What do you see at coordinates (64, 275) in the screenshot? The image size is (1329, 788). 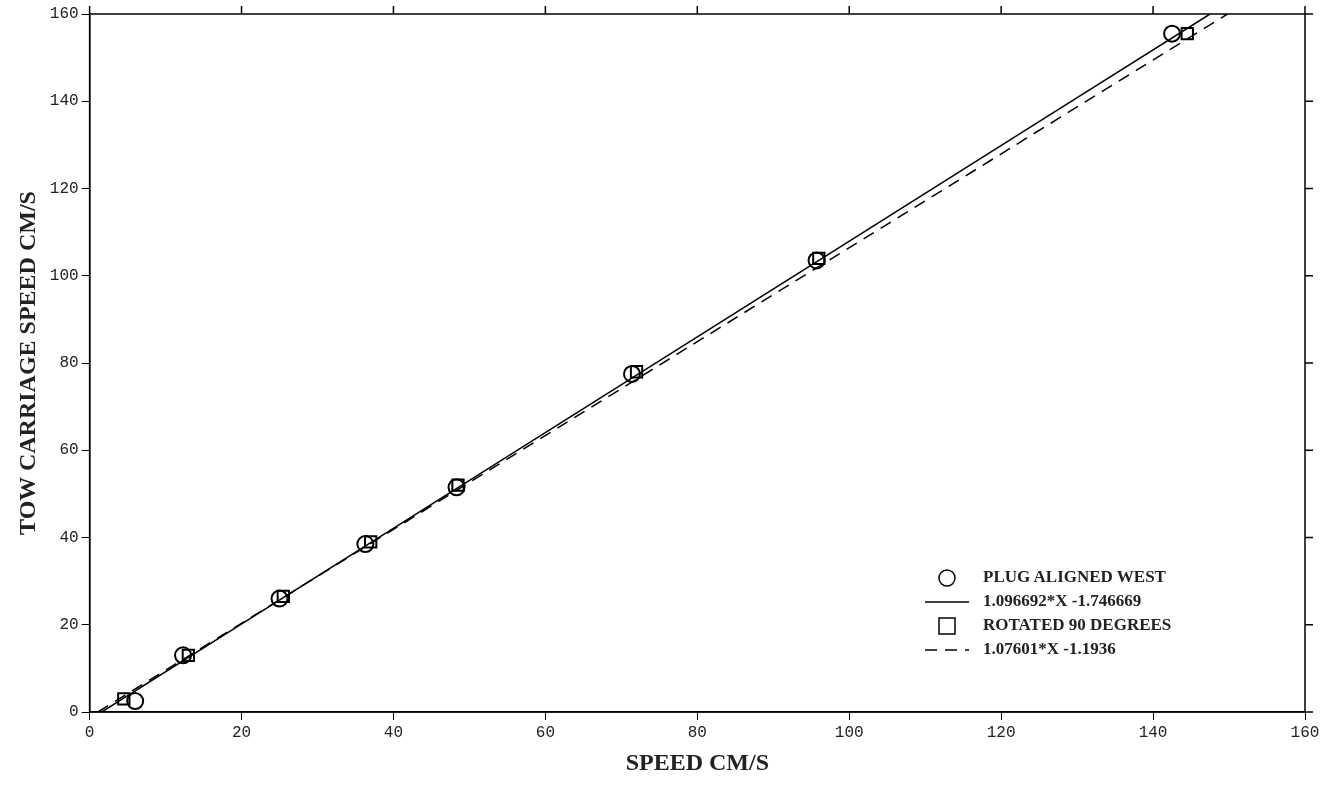 I see `y-tick-label: 100` at bounding box center [64, 275].